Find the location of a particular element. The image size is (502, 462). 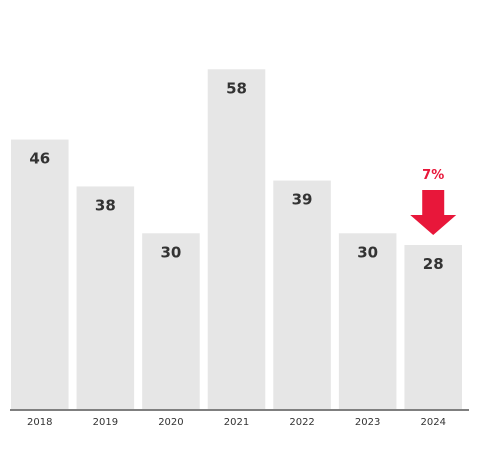

bar-2018 is located at coordinates (40, 274).